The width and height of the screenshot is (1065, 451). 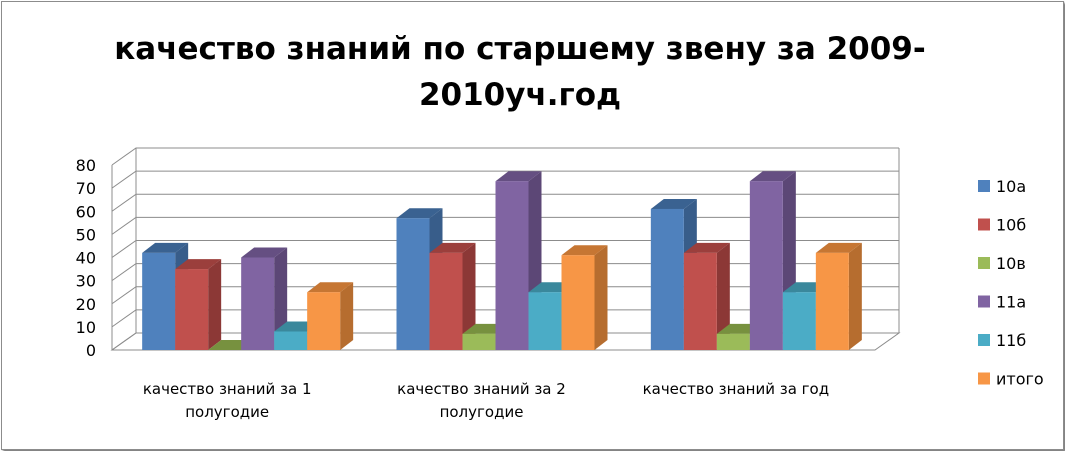 What do you see at coordinates (227, 389) in the screenshot?
I see `x-tick-label: качество знаний за 1` at bounding box center [227, 389].